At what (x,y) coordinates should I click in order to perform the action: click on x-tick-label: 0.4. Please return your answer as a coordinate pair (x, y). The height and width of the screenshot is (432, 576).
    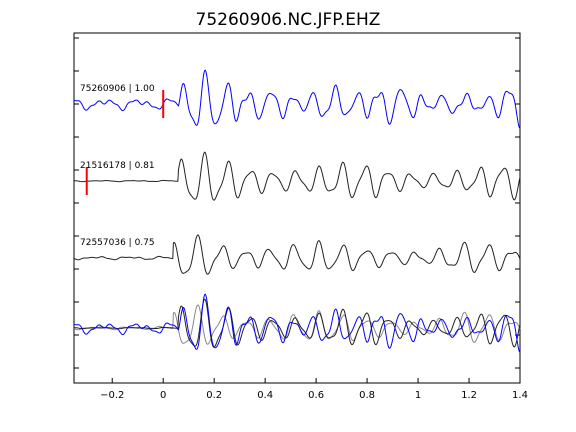
    Looking at the image, I should click on (265, 395).